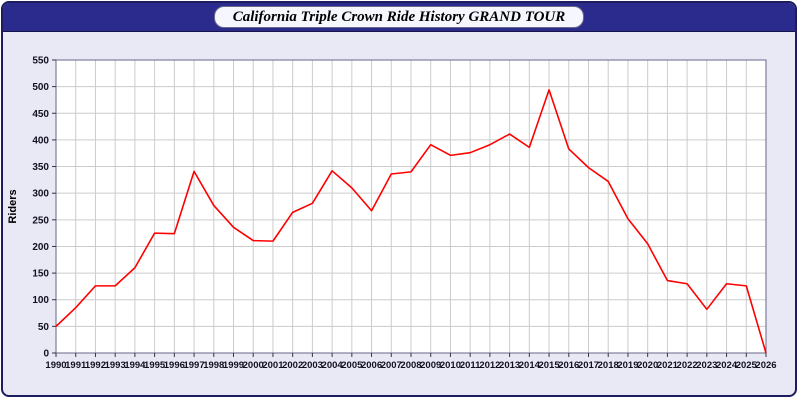 This screenshot has height=400, width=800. I want to click on x-tick-label: 2012, so click(489, 365).